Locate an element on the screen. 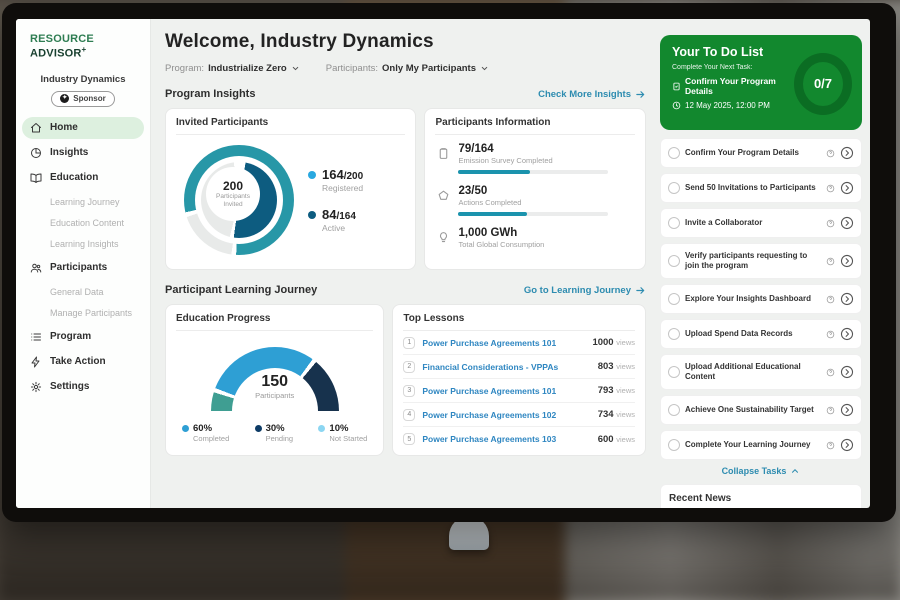 This screenshot has width=900, height=600. stat-value: 1,000 GWh is located at coordinates (488, 233).